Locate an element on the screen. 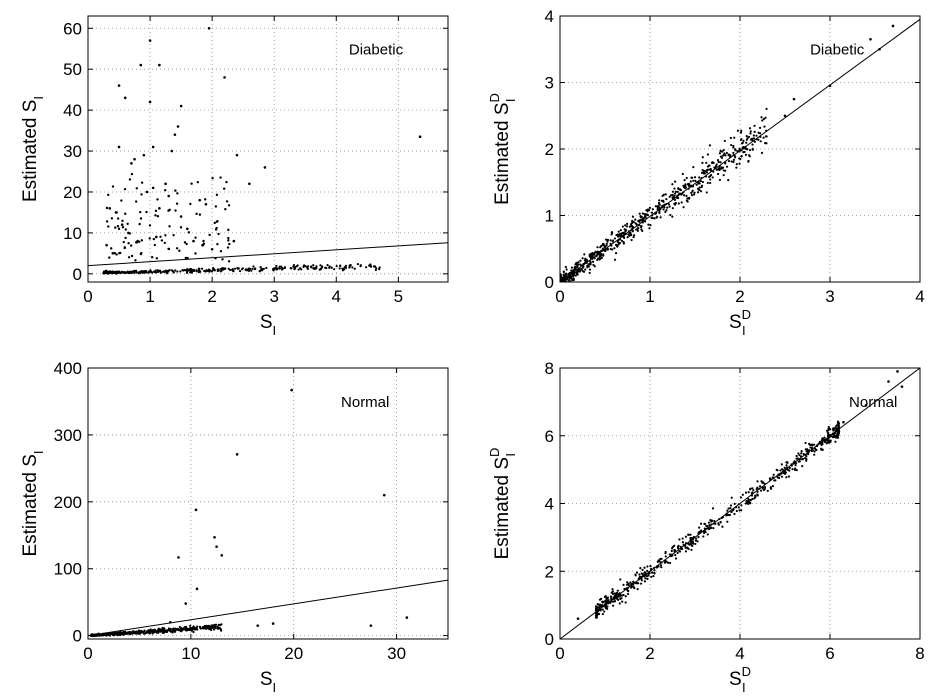 This screenshot has width=940, height=698. y-axis-label-main: Estimated S is located at coordinates (502, 153).